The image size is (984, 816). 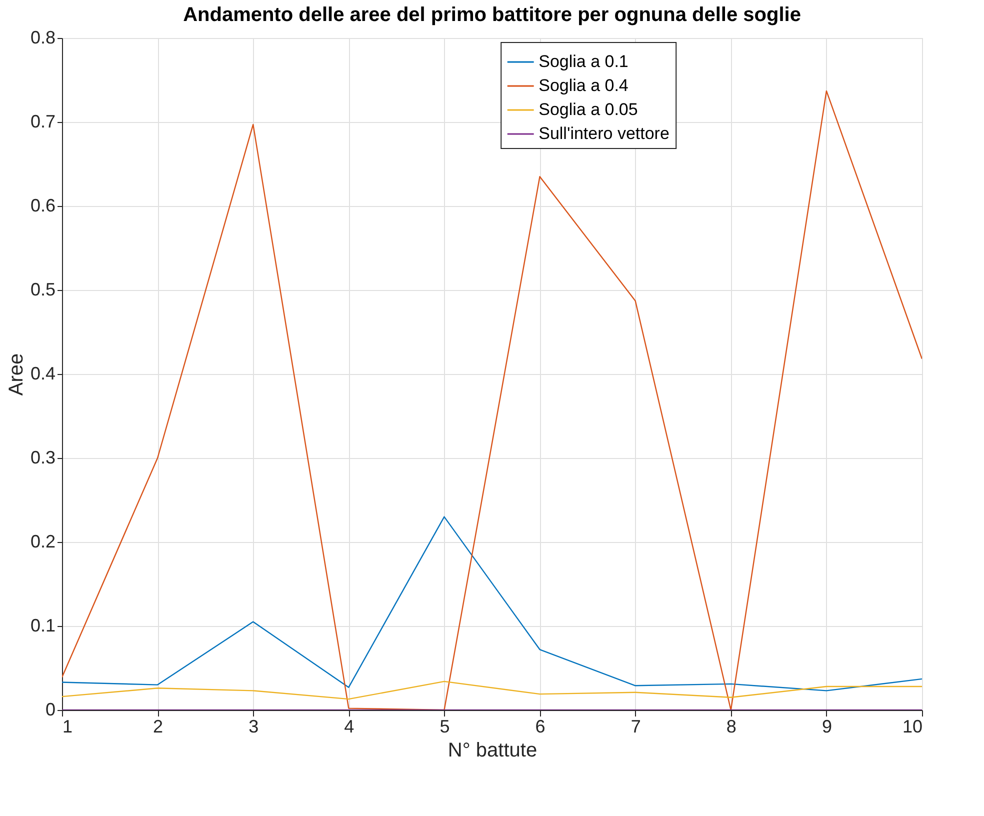 What do you see at coordinates (827, 726) in the screenshot?
I see `x-tick-label: 9` at bounding box center [827, 726].